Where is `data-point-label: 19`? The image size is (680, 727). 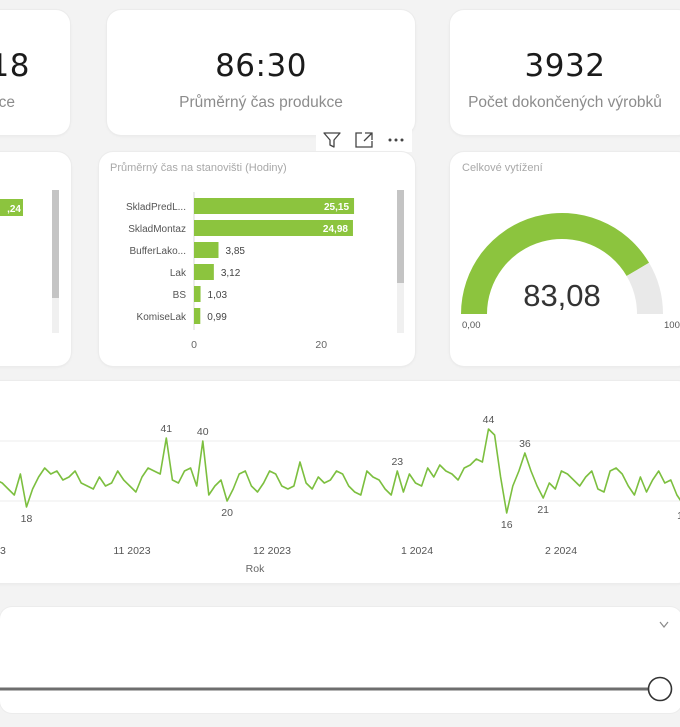 data-point-label: 19 is located at coordinates (678, 516).